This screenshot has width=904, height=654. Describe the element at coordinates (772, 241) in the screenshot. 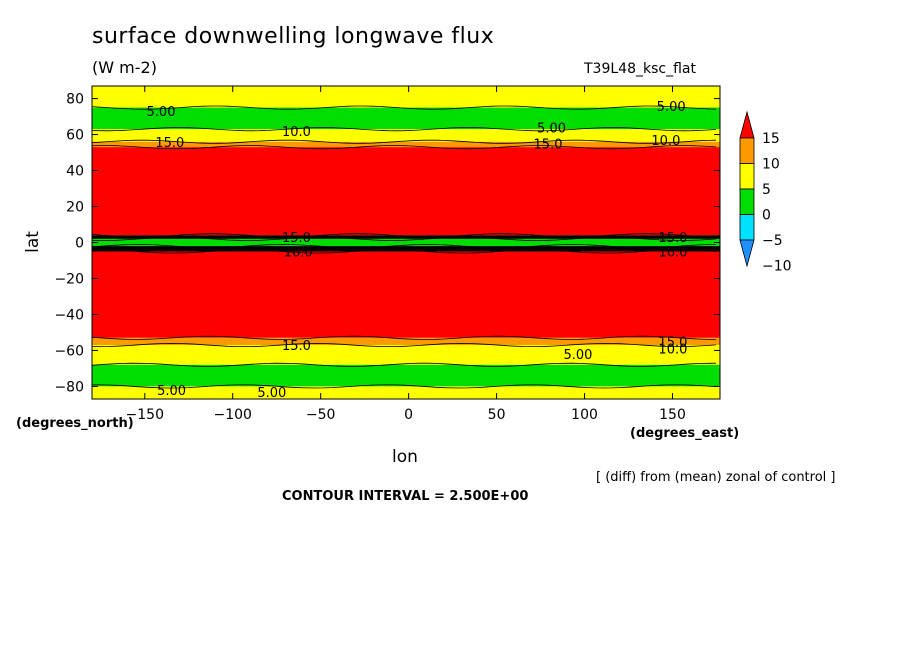

I see `colorbar-tick-label: −5` at that location.